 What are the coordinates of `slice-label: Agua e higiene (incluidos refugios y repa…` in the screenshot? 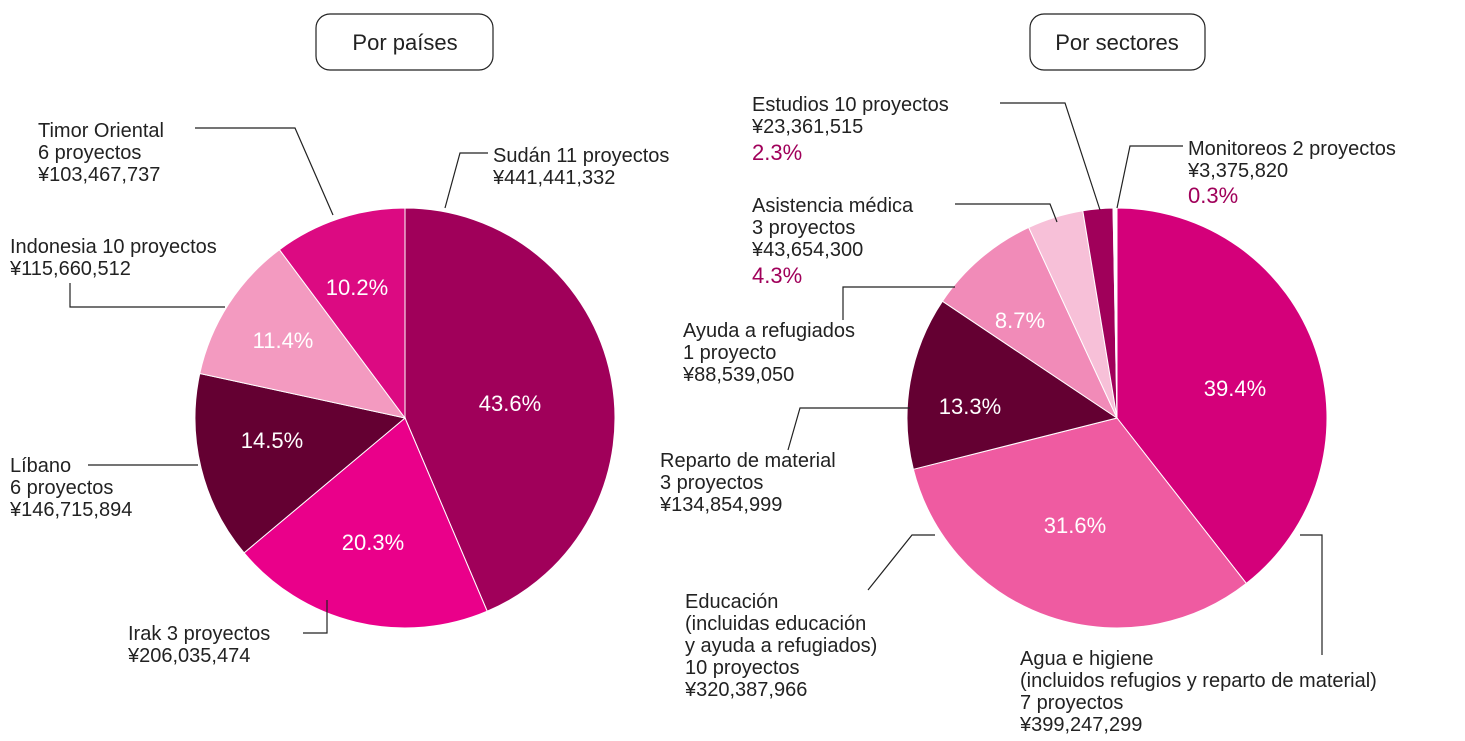 It's located at (1198, 681).